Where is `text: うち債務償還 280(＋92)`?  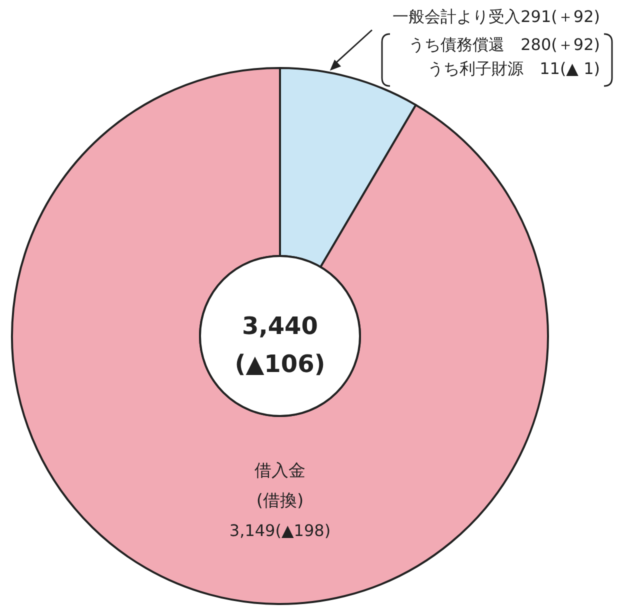
text: うち債務償還 280(＋92) is located at coordinates (504, 44).